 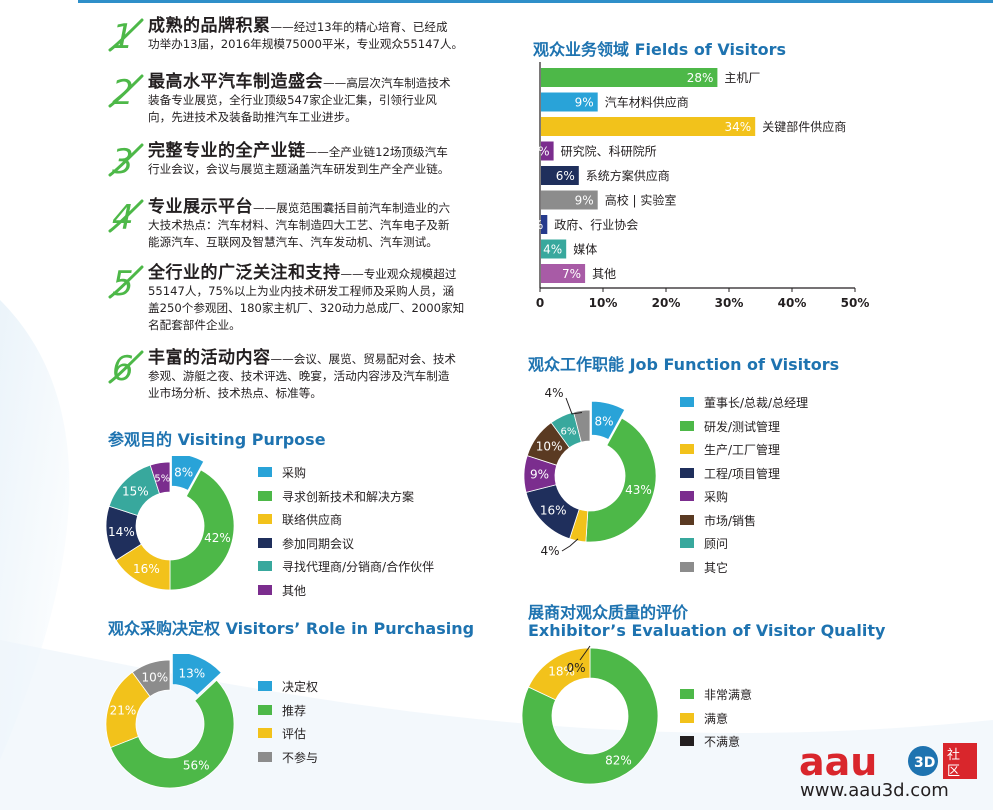 I want to click on slice-value-label: 43%, so click(x=638, y=490).